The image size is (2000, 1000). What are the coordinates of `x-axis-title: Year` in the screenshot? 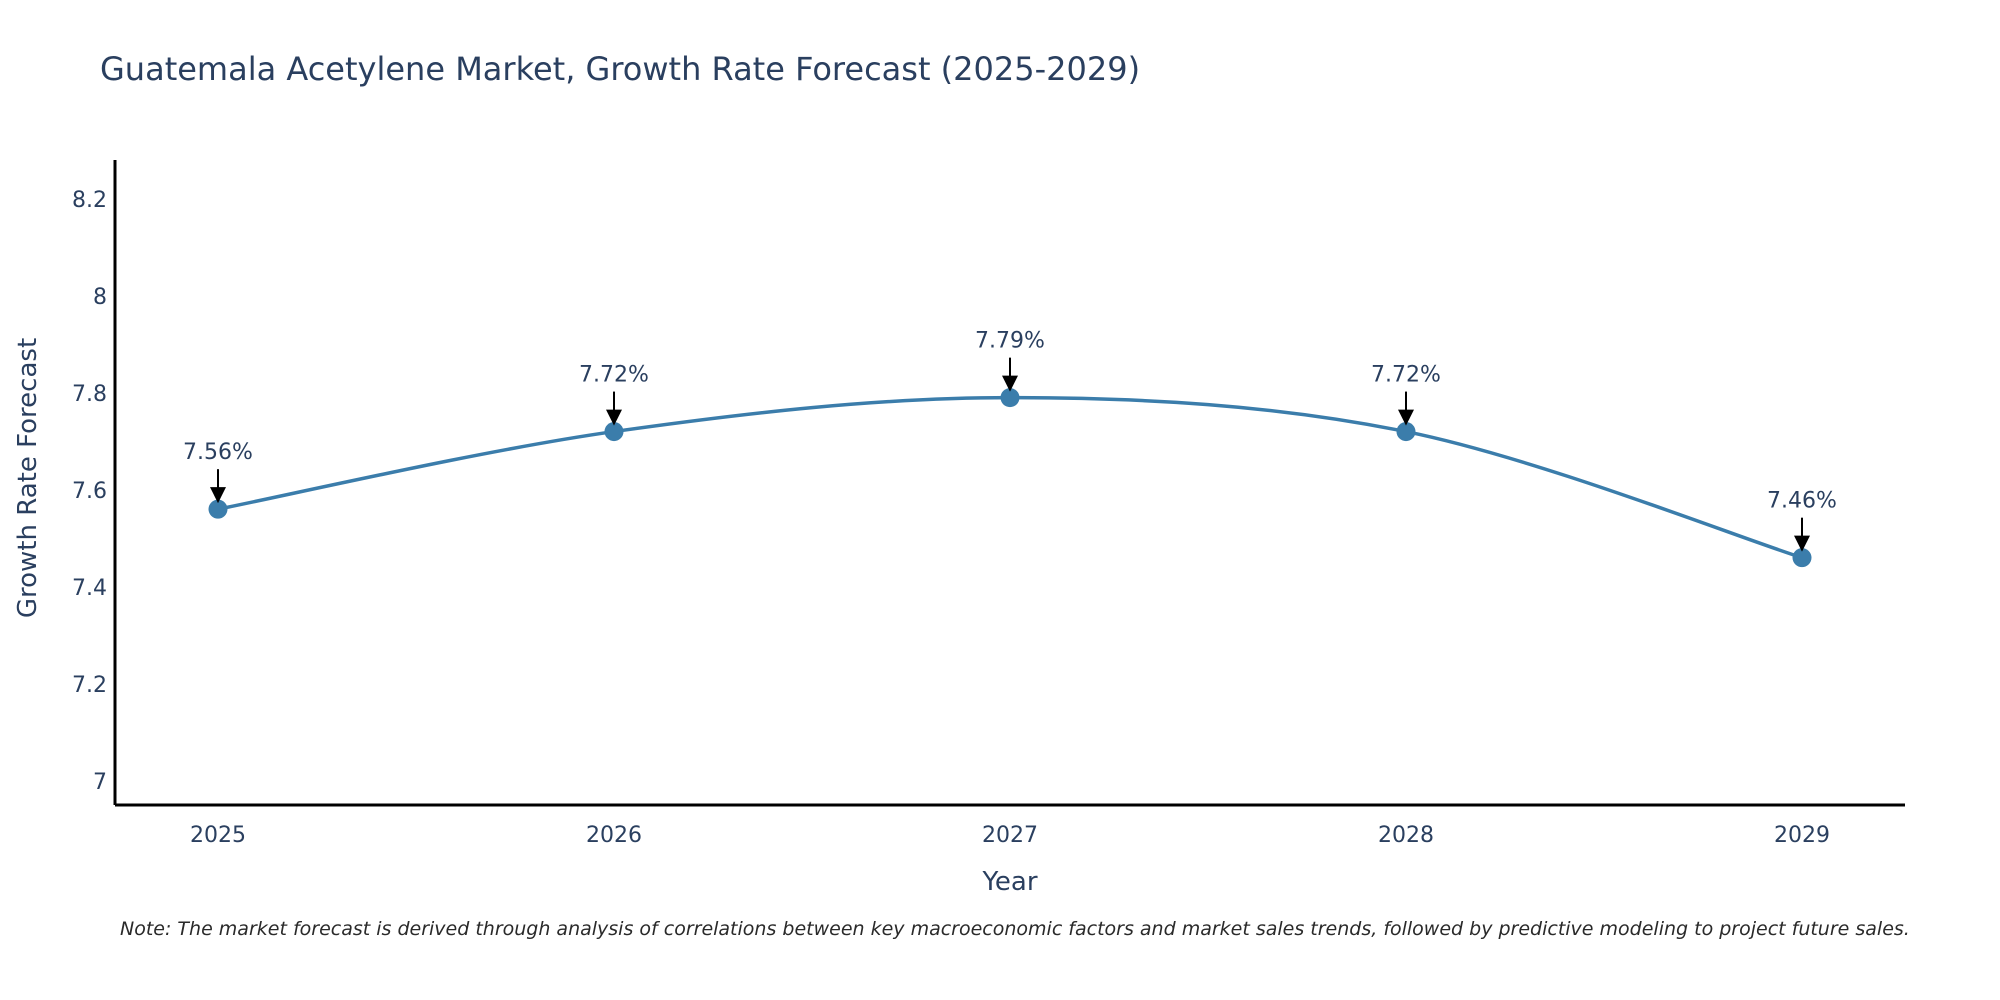 It's located at (1009, 882).